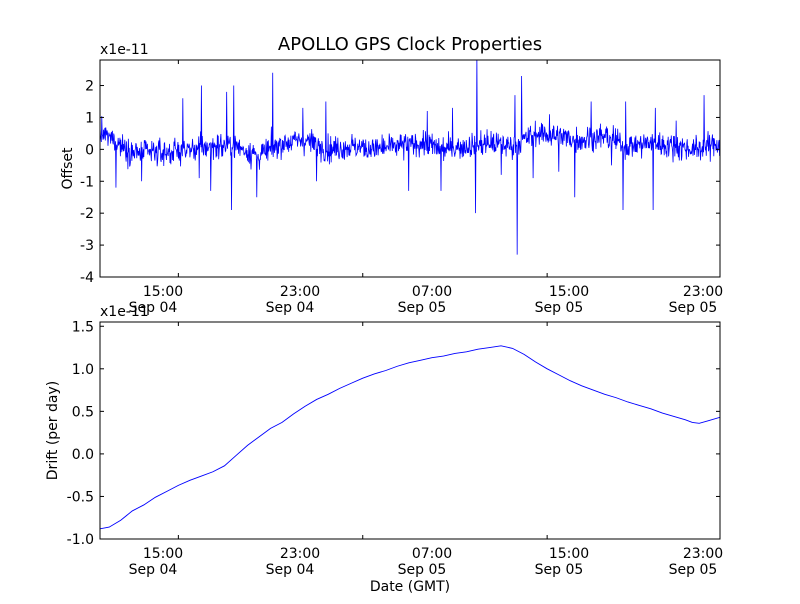 The height and width of the screenshot is (604, 800). Describe the element at coordinates (68, 168) in the screenshot. I see `y-axis-label: Offset` at that location.